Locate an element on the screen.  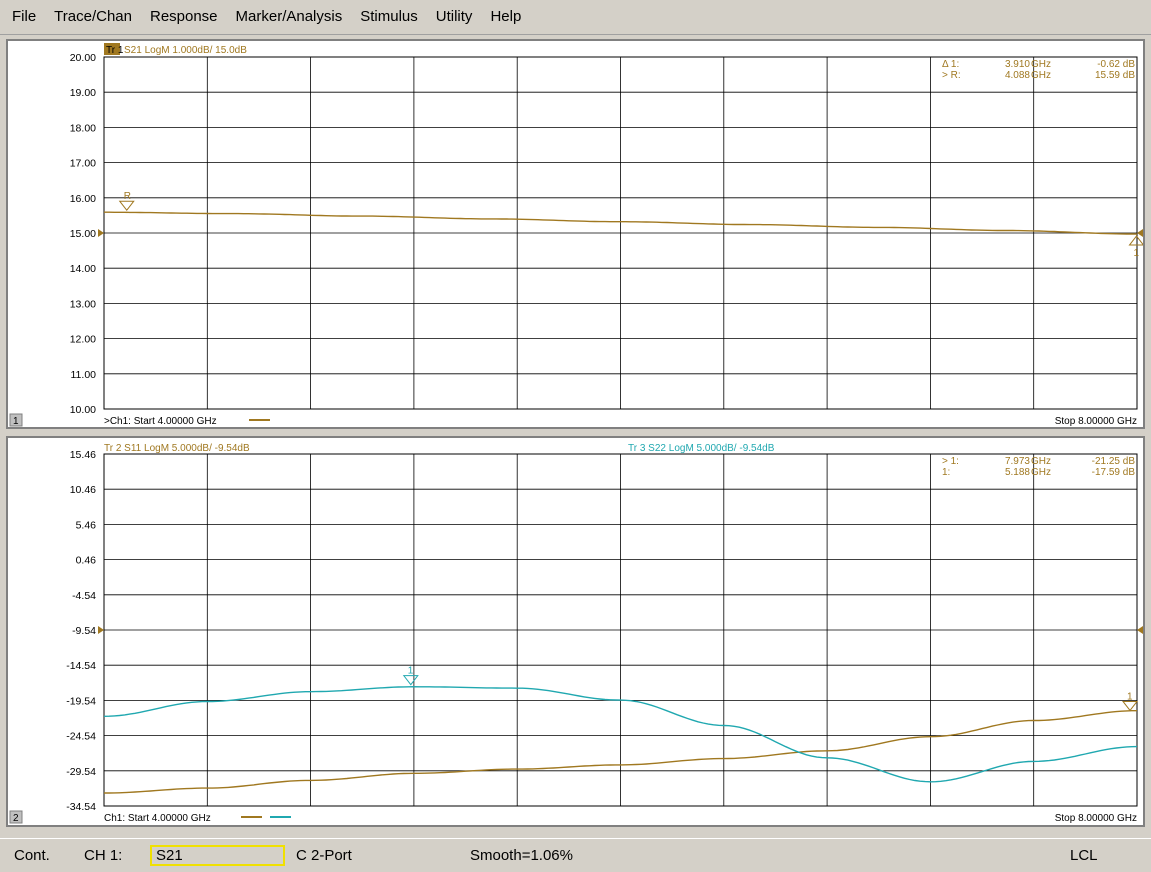
window-number: 2 is located at coordinates (16, 818).